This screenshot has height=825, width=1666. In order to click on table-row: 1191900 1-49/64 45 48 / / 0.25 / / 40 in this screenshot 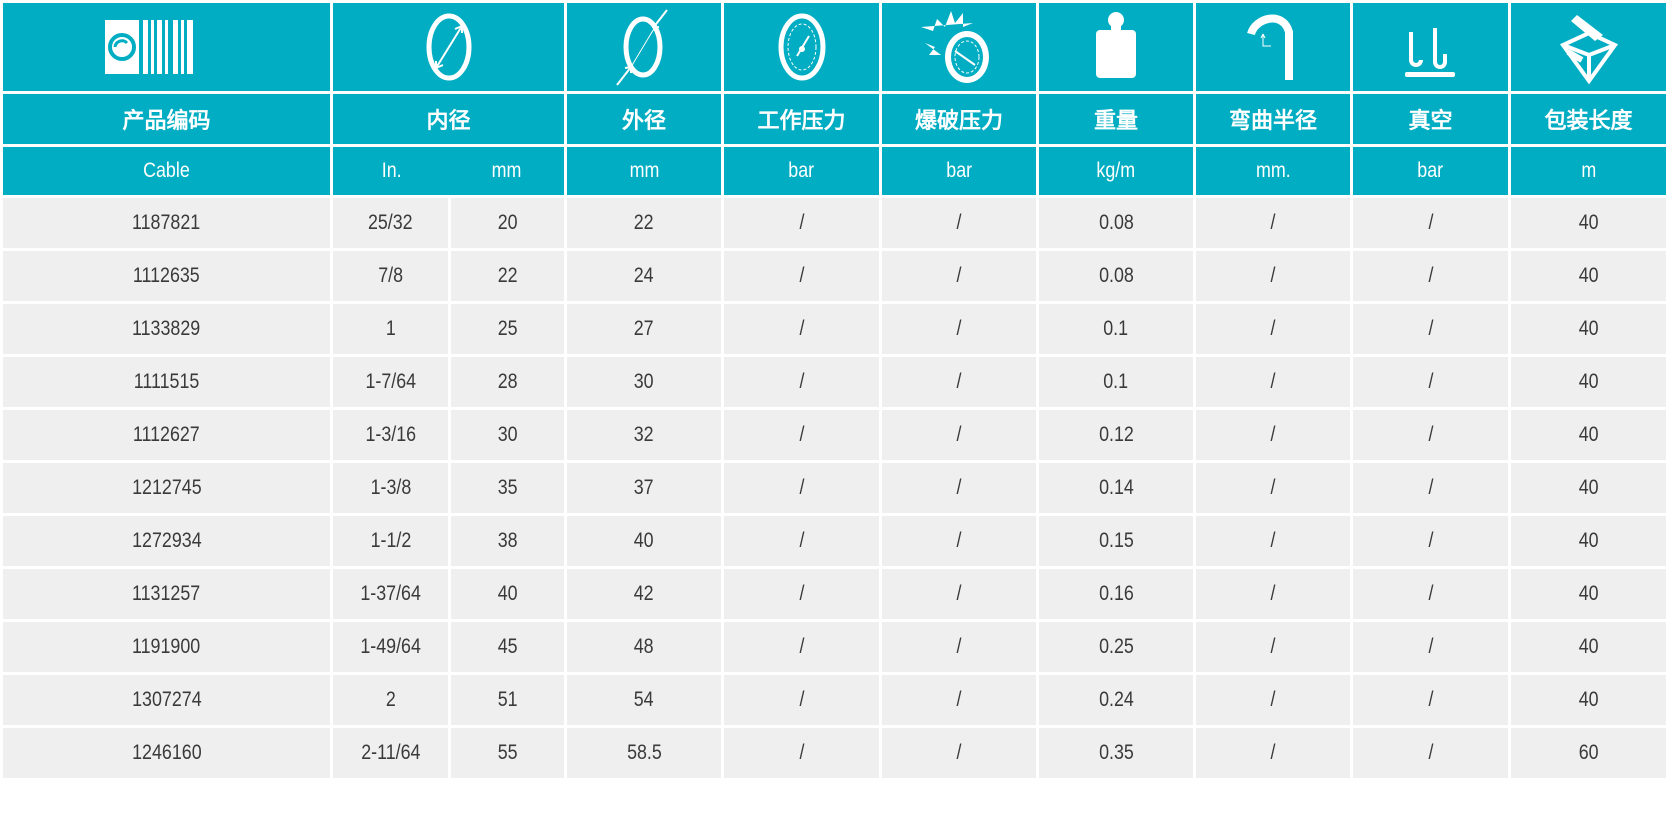, I will do `click(833, 647)`.